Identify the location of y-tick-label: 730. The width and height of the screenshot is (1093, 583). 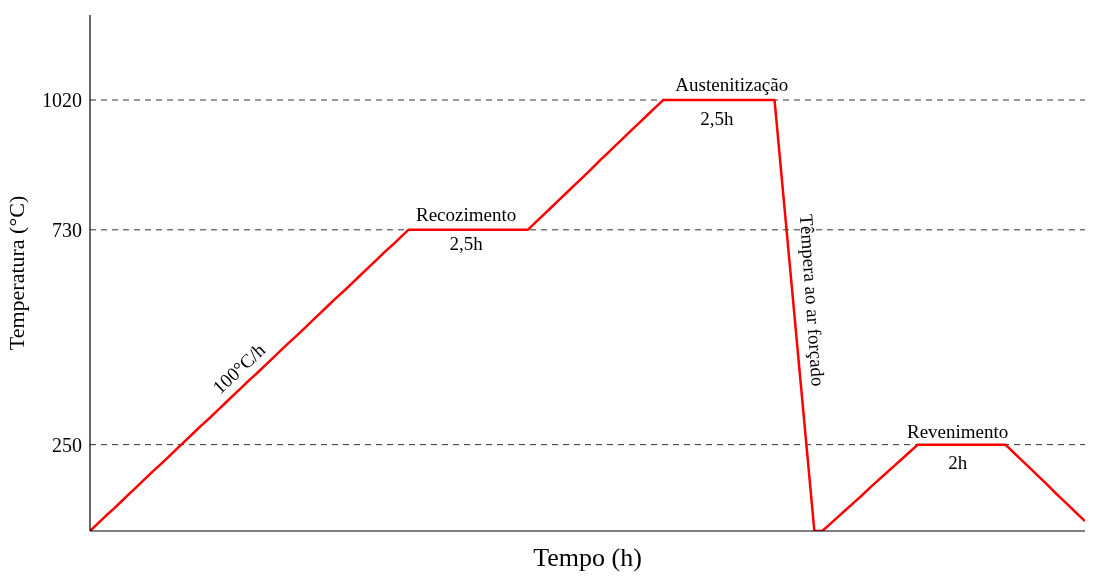
(67, 229).